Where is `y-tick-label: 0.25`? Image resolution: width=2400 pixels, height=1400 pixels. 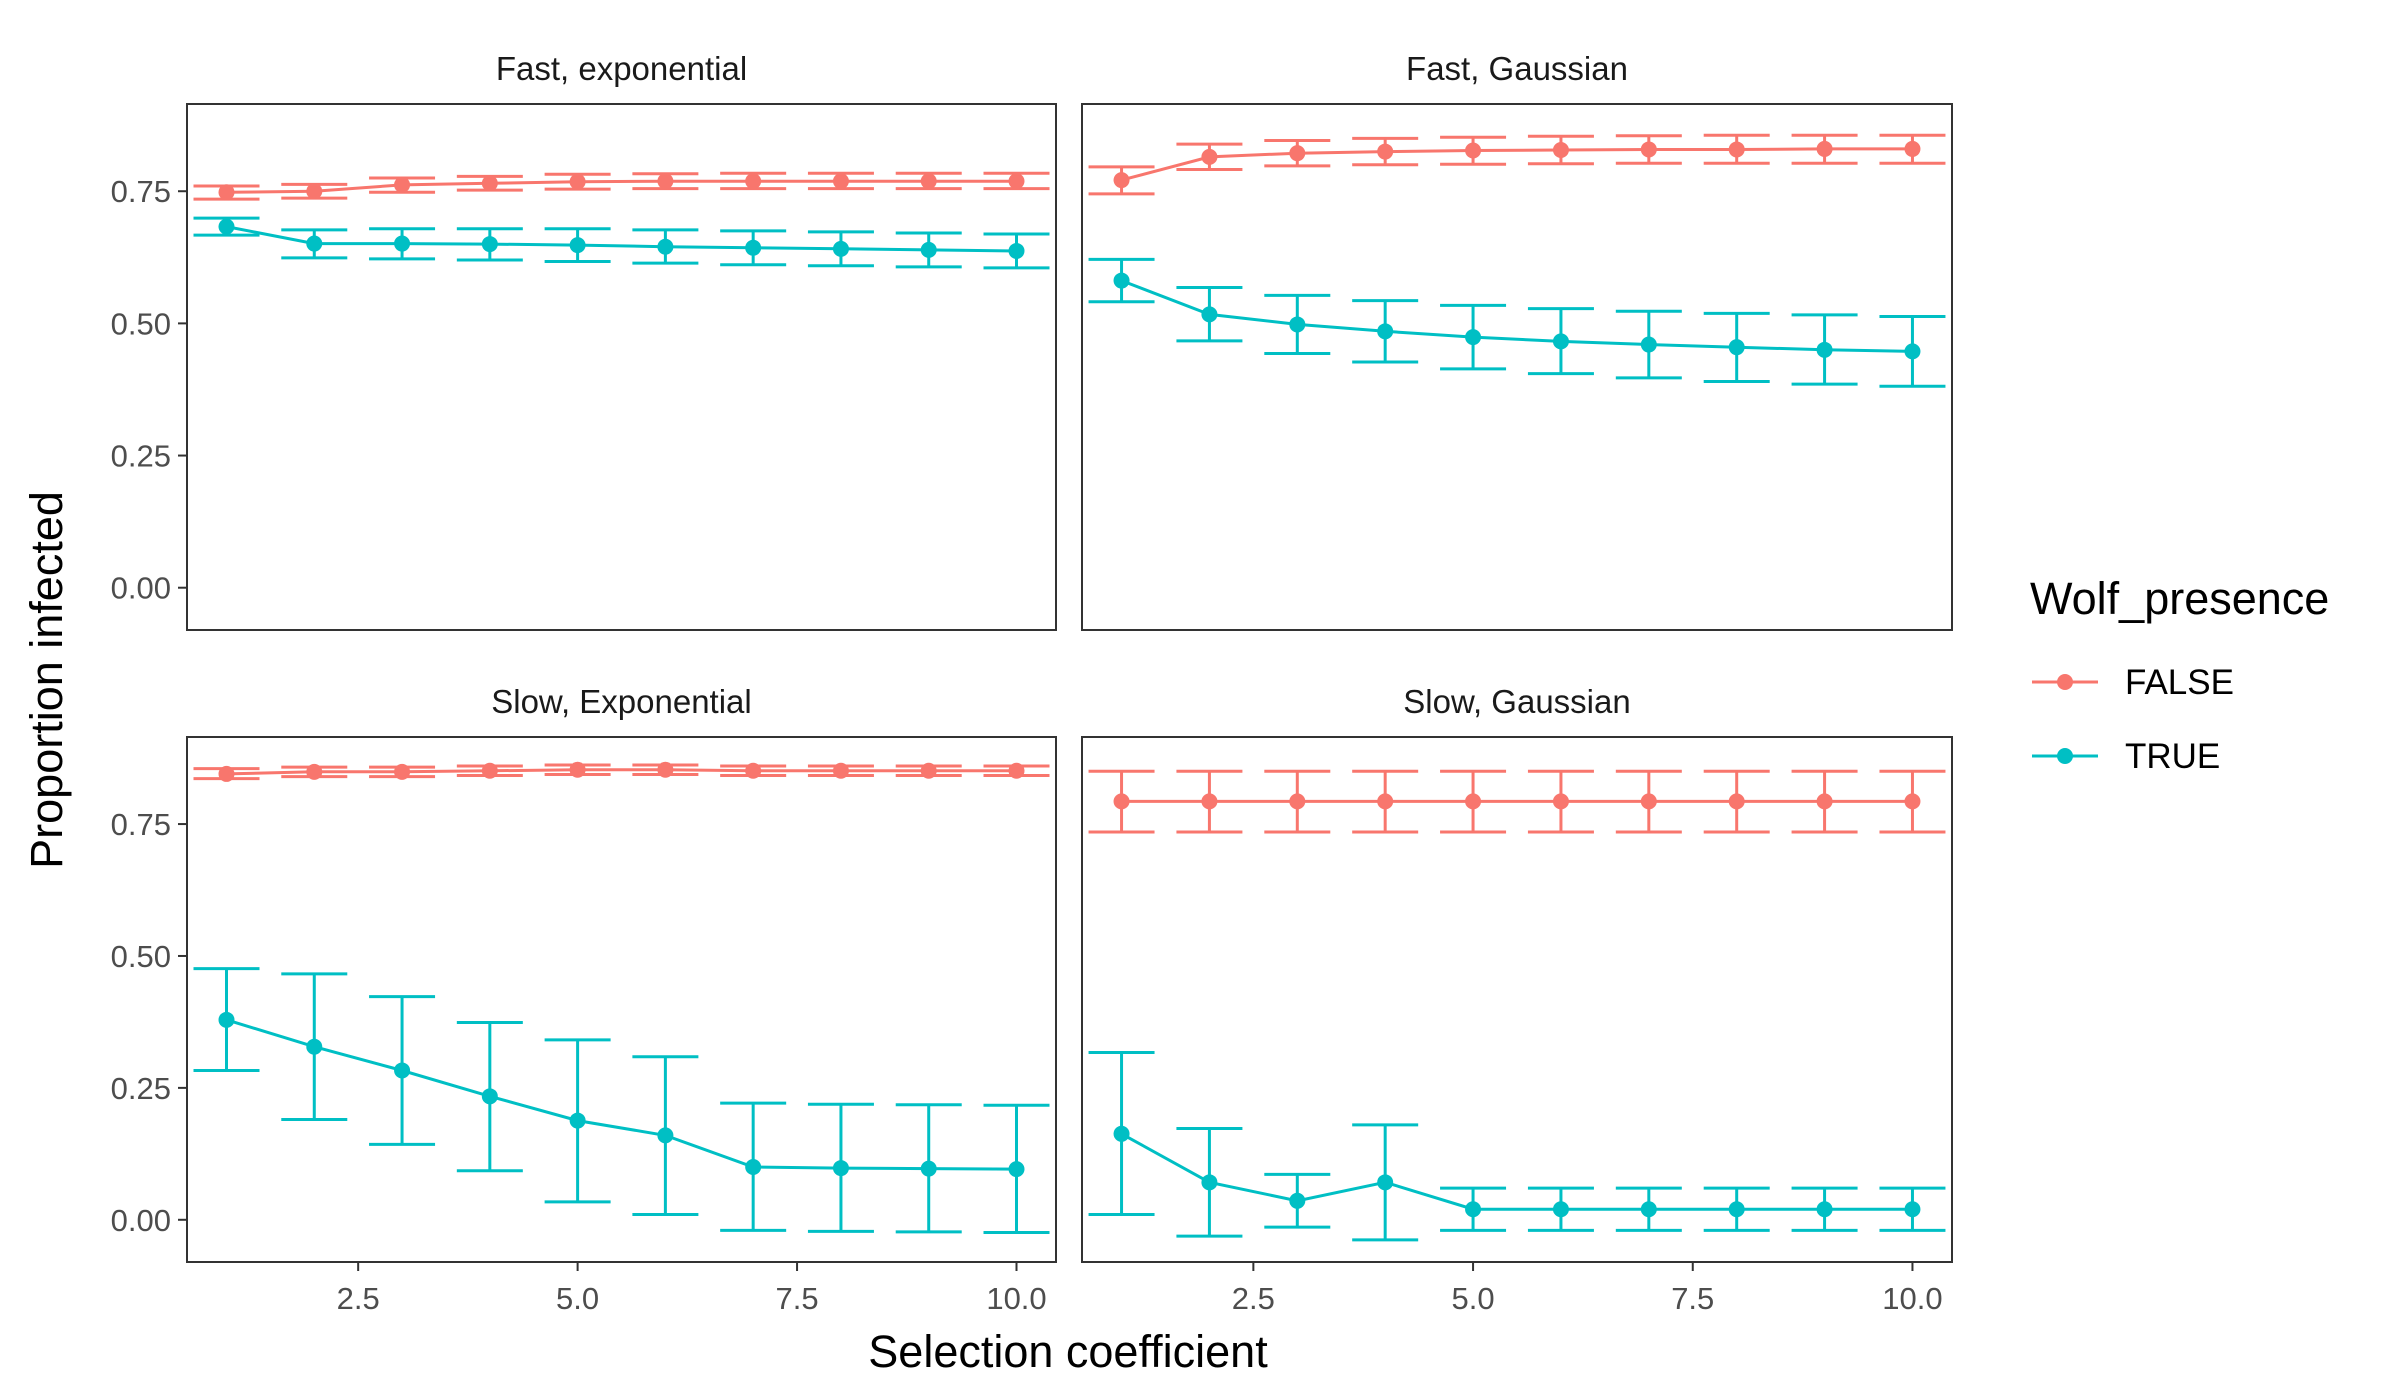
y-tick-label: 0.25 is located at coordinates (141, 1088).